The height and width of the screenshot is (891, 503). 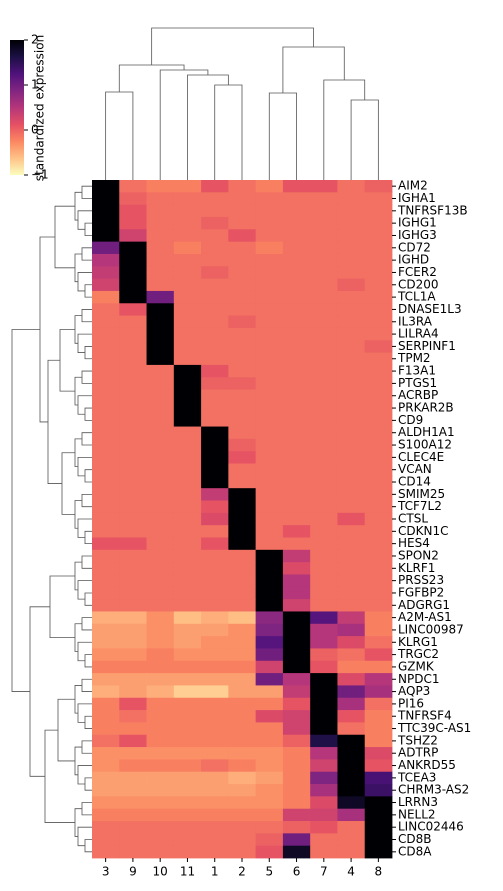 I want to click on row-label: SERPINF1, so click(x=427, y=346).